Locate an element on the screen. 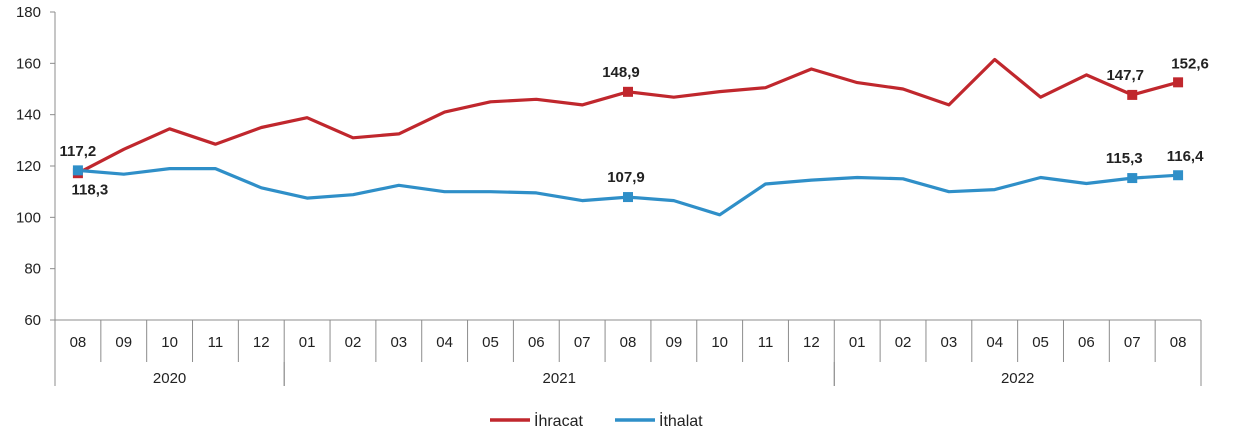 This screenshot has height=439, width=1253. data-label: 118,3 is located at coordinates (90, 189).